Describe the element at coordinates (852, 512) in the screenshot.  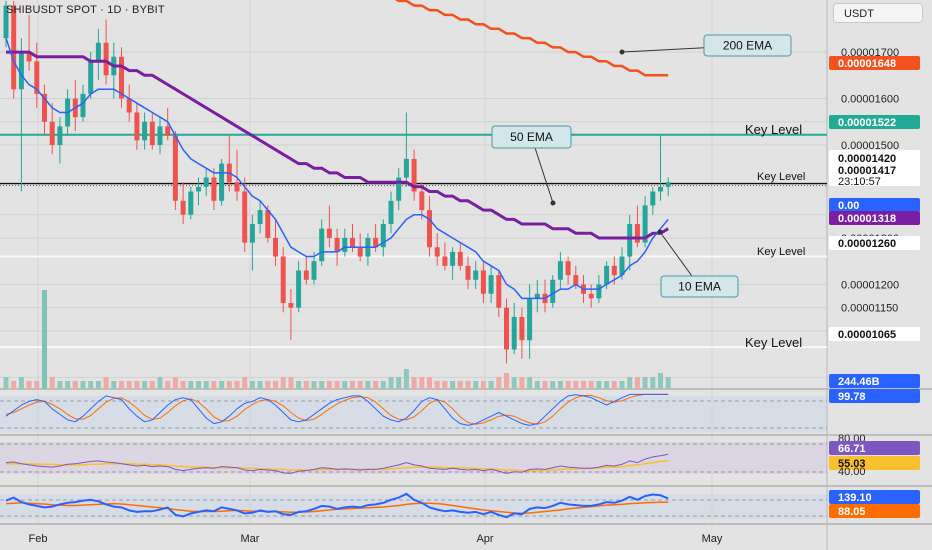
I see `cci-ma-tag: 88.05` at that location.